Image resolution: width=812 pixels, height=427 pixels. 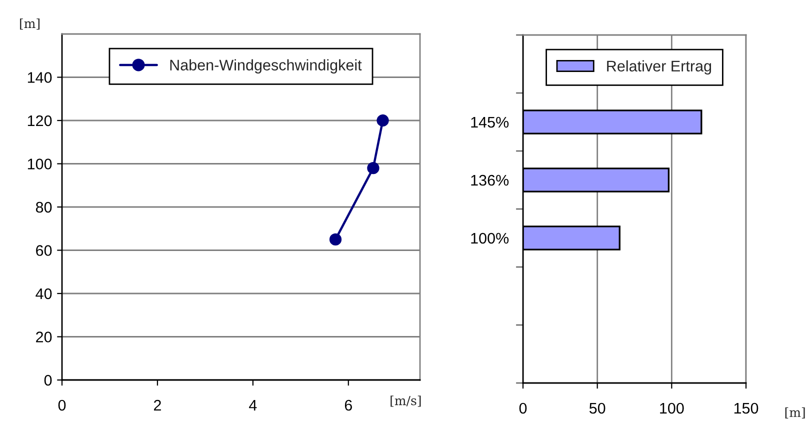 What do you see at coordinates (30, 24) in the screenshot?
I see `y-axis-title: [m]` at bounding box center [30, 24].